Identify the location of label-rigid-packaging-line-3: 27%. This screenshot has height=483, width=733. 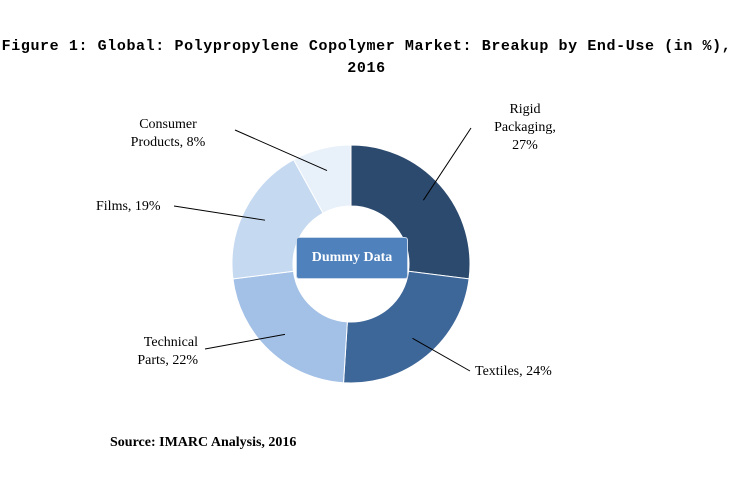
(525, 145).